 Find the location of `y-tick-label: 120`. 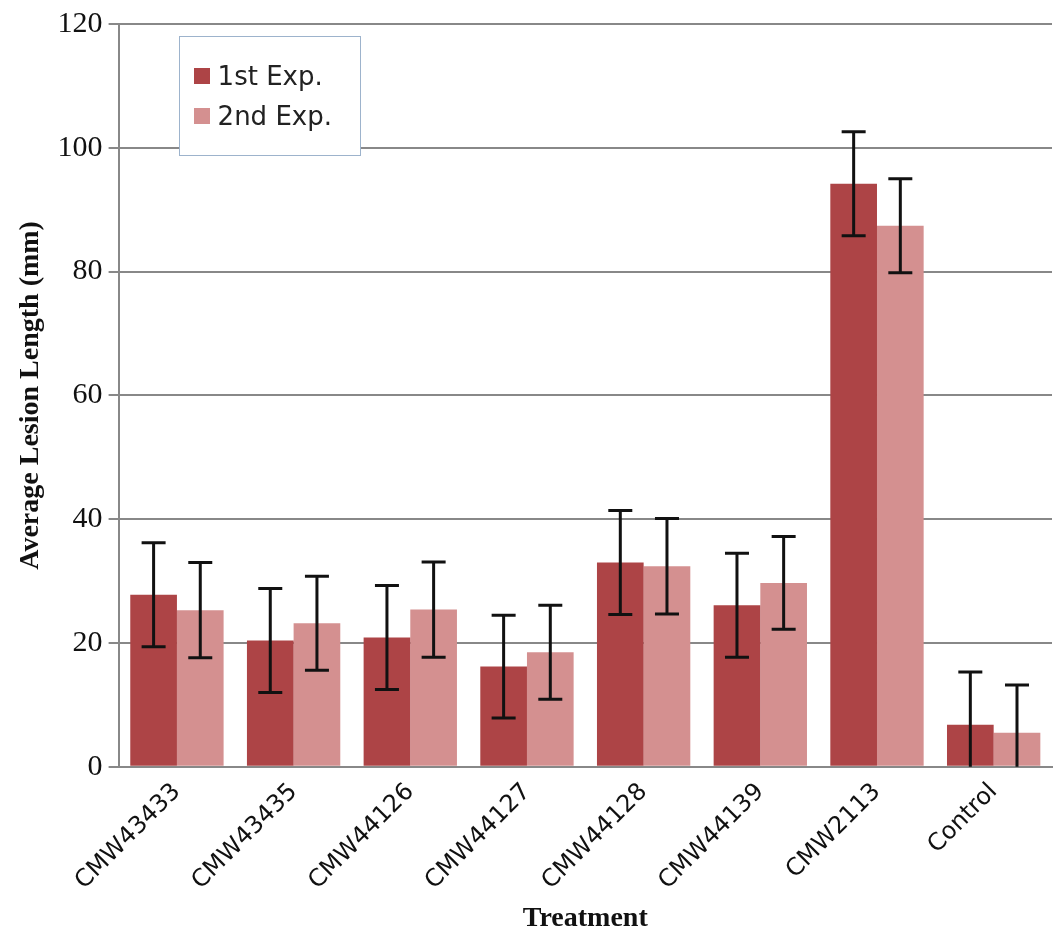

y-tick-label: 120 is located at coordinates (80, 21).